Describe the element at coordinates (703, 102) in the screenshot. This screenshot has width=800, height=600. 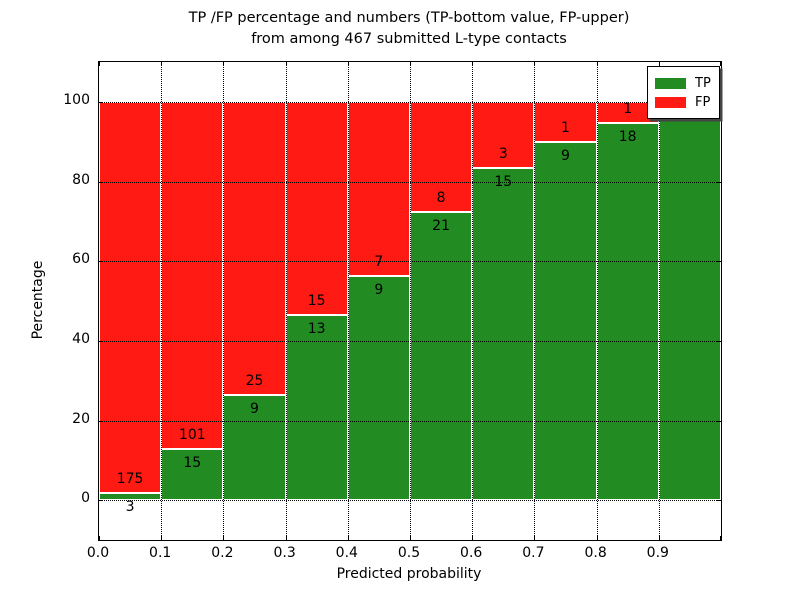
I see `legend-label-fp: FP` at that location.